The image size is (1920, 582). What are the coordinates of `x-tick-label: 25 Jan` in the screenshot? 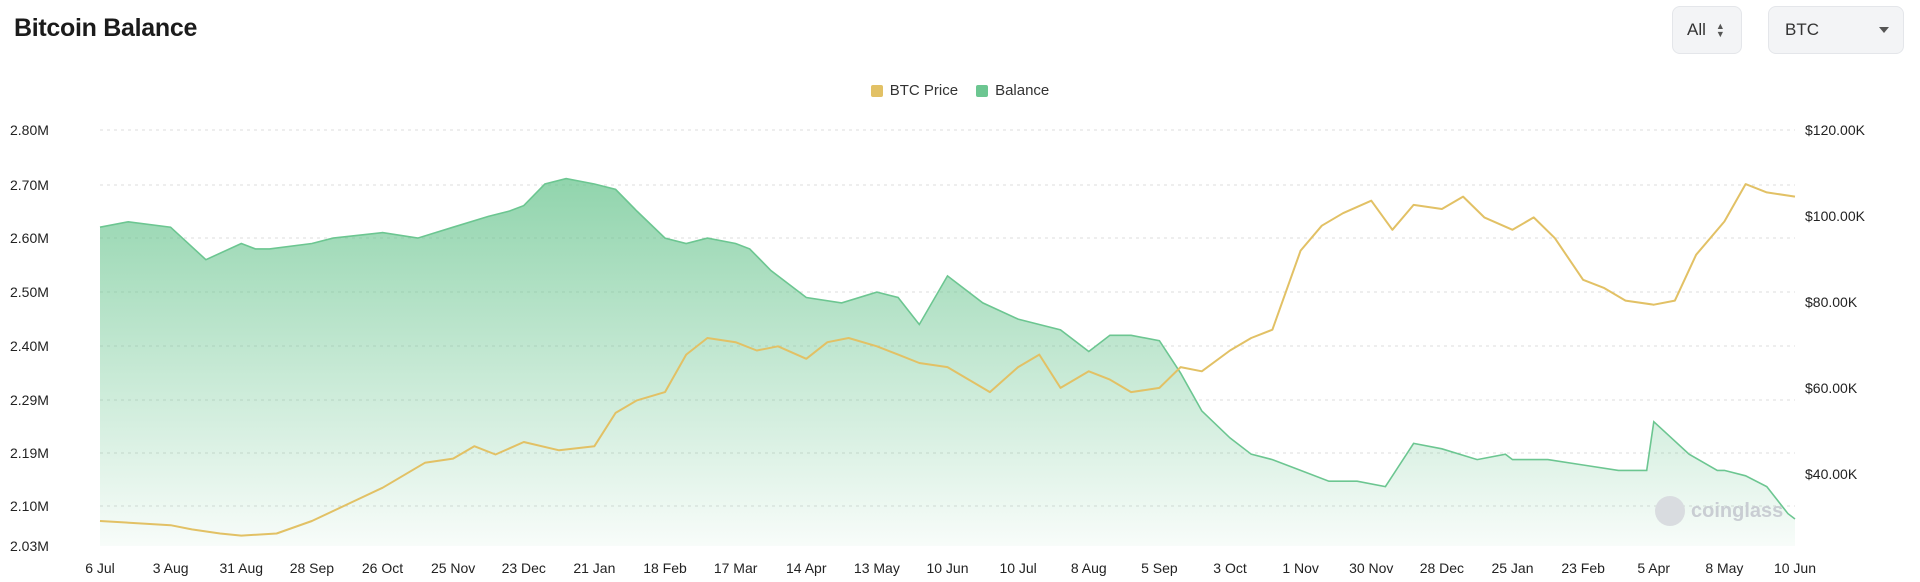 It's located at (1512, 568).